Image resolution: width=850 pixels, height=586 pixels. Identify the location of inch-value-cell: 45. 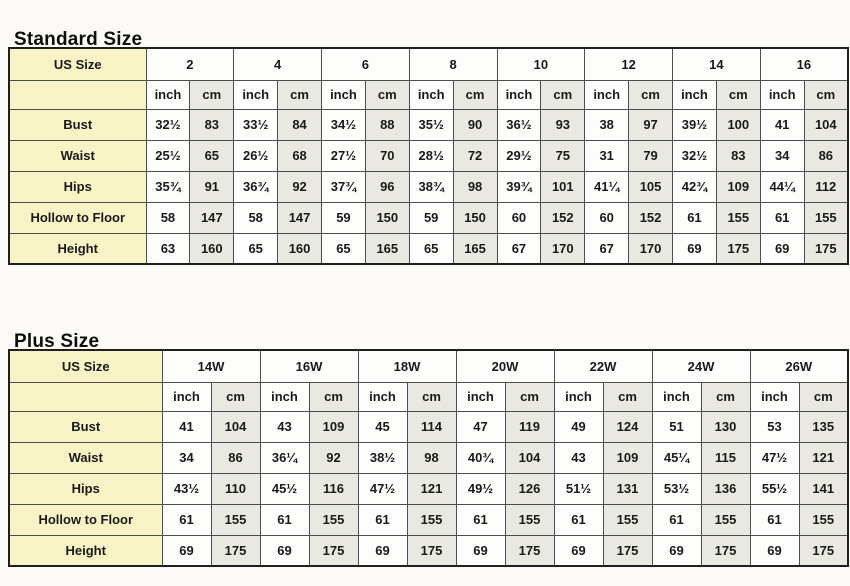
(382, 426).